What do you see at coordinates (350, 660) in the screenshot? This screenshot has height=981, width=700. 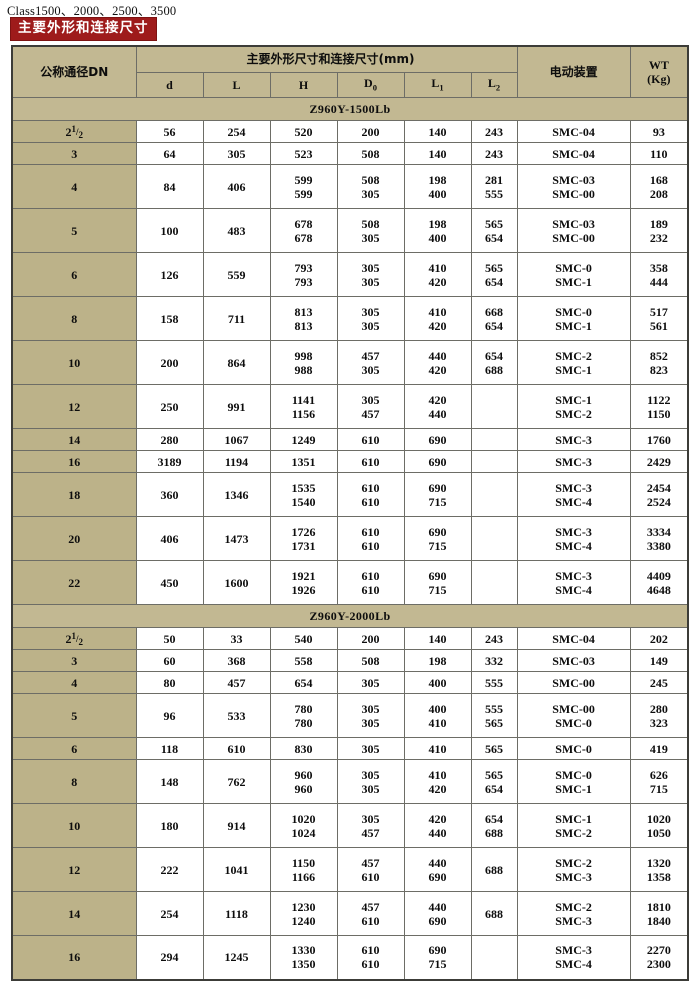 I see `table-row: 3 60 368 558 508 198 332 SMC-03 149` at bounding box center [350, 660].